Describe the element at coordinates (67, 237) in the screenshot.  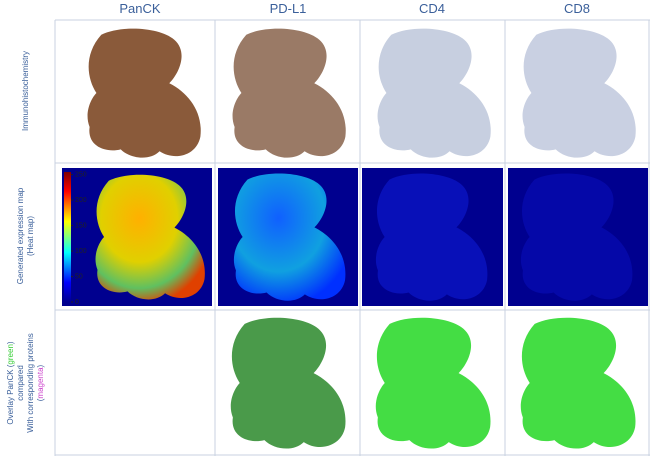
I see `colorbar` at that location.